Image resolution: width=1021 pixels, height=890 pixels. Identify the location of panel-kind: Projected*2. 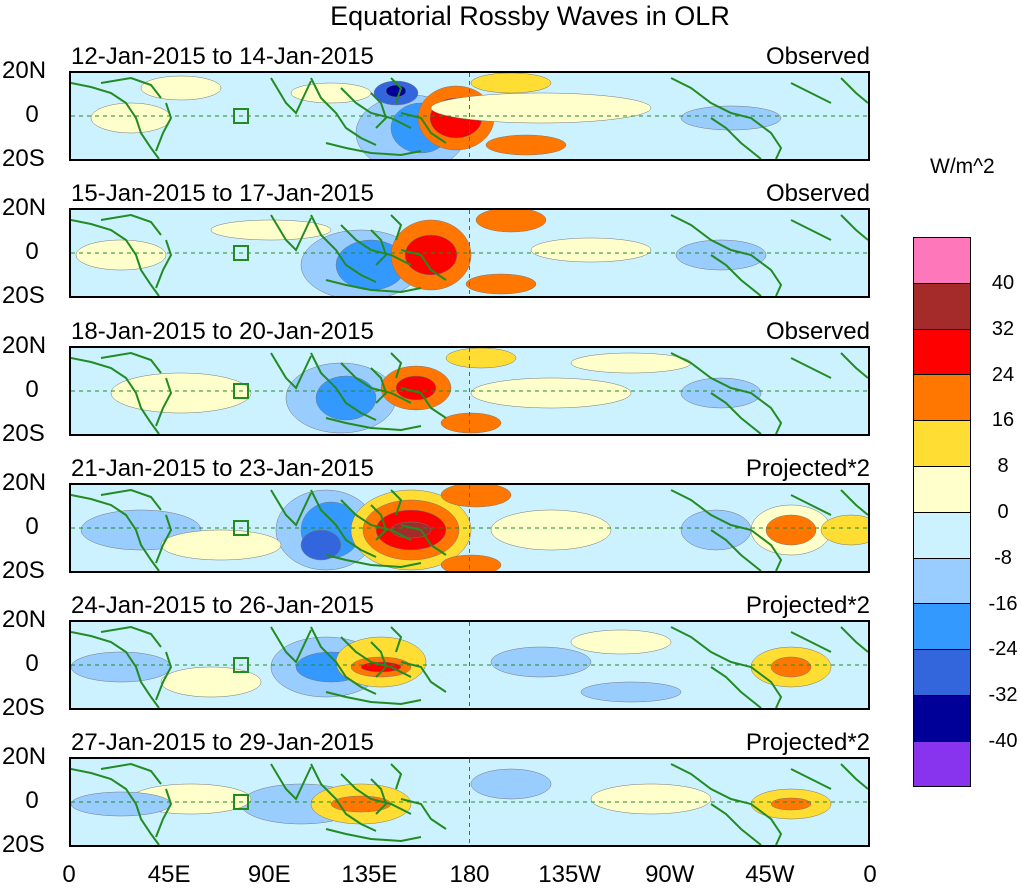
(807, 468).